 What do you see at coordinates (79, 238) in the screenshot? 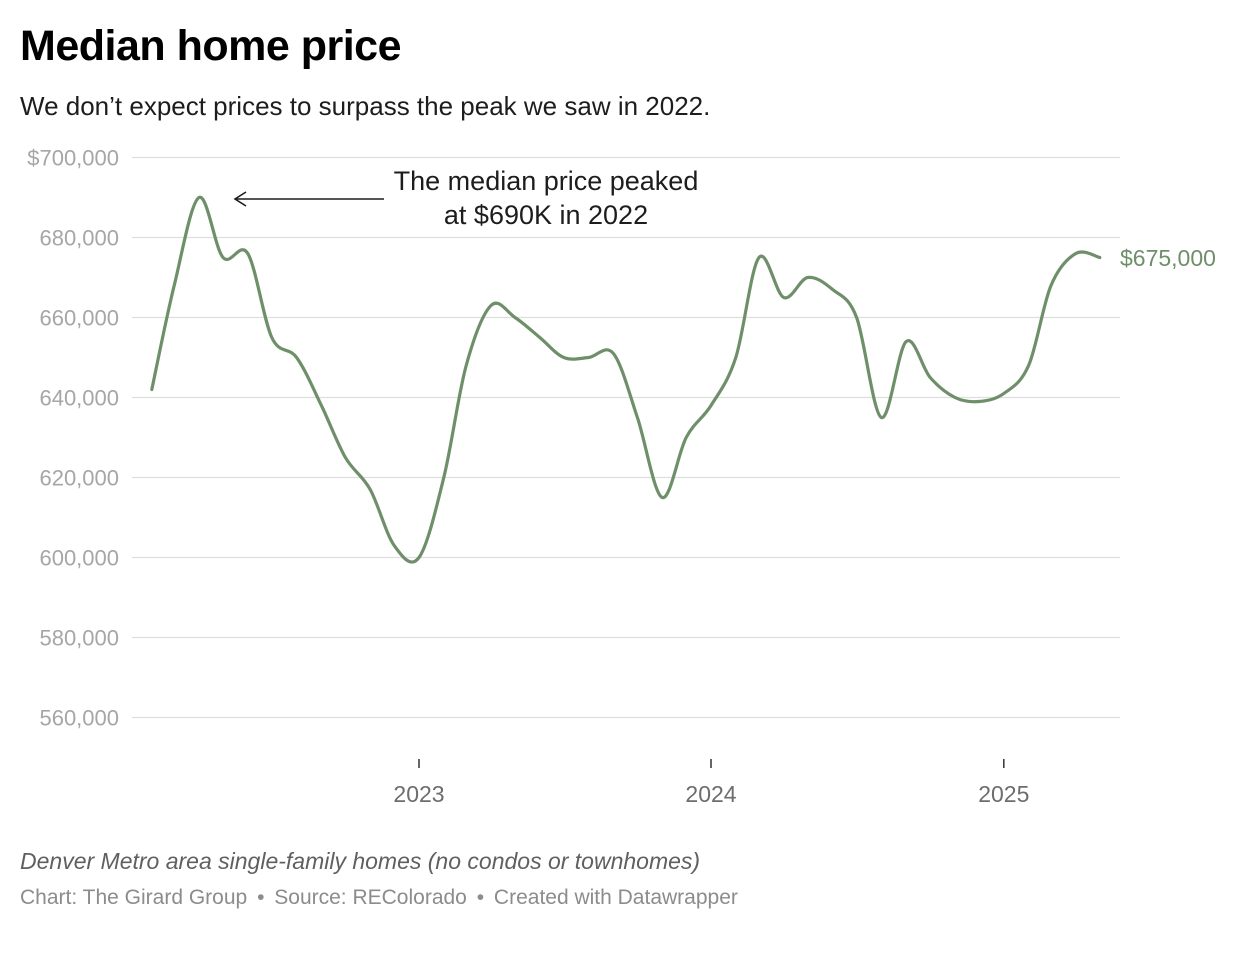
I see `y-tick-label: 680,000` at bounding box center [79, 238].